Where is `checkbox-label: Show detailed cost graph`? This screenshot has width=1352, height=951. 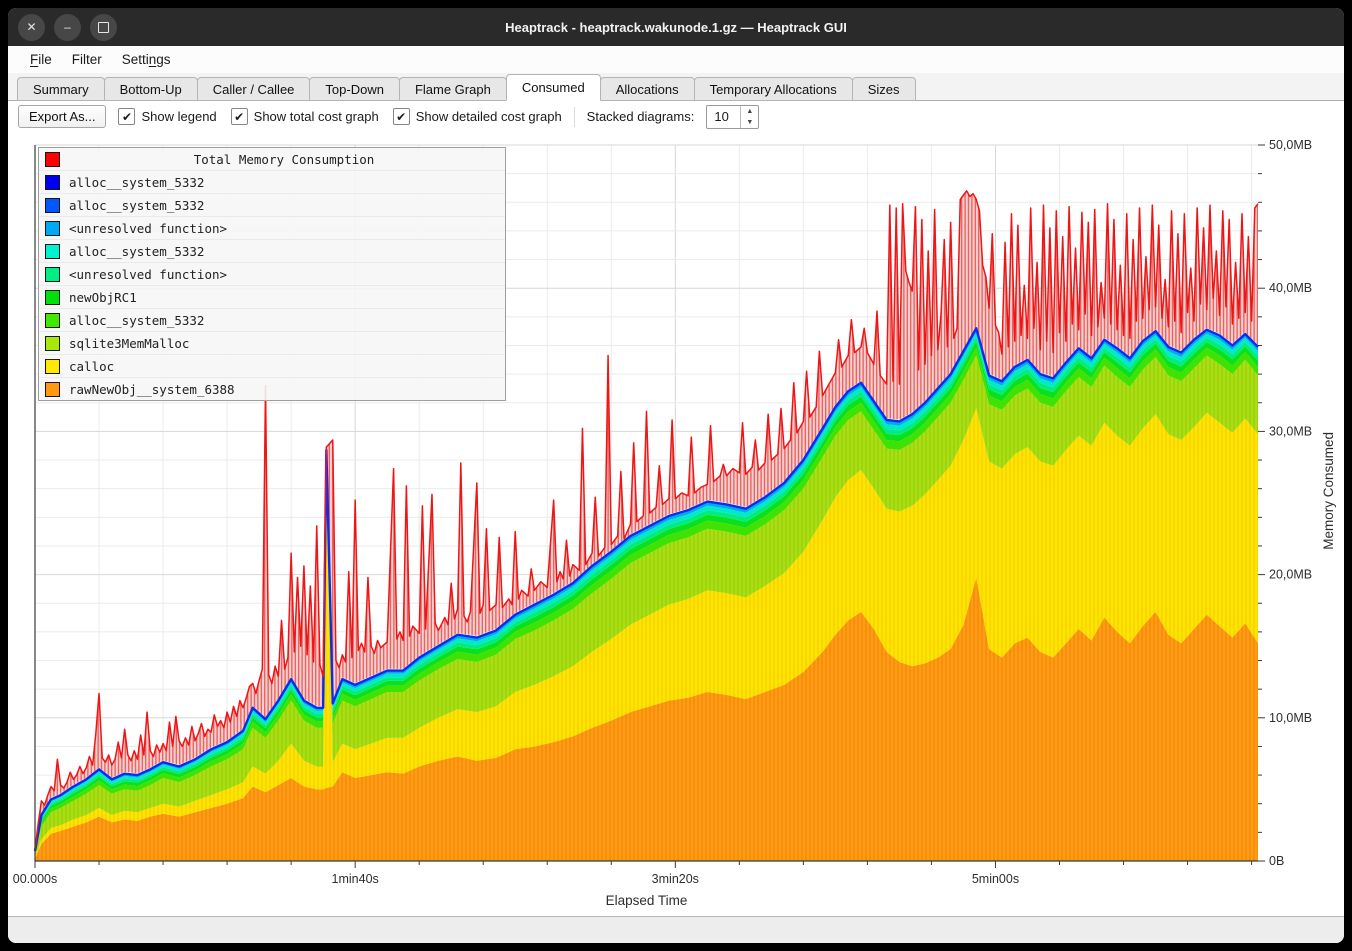
checkbox-label: Show detailed cost graph is located at coordinates (488, 116).